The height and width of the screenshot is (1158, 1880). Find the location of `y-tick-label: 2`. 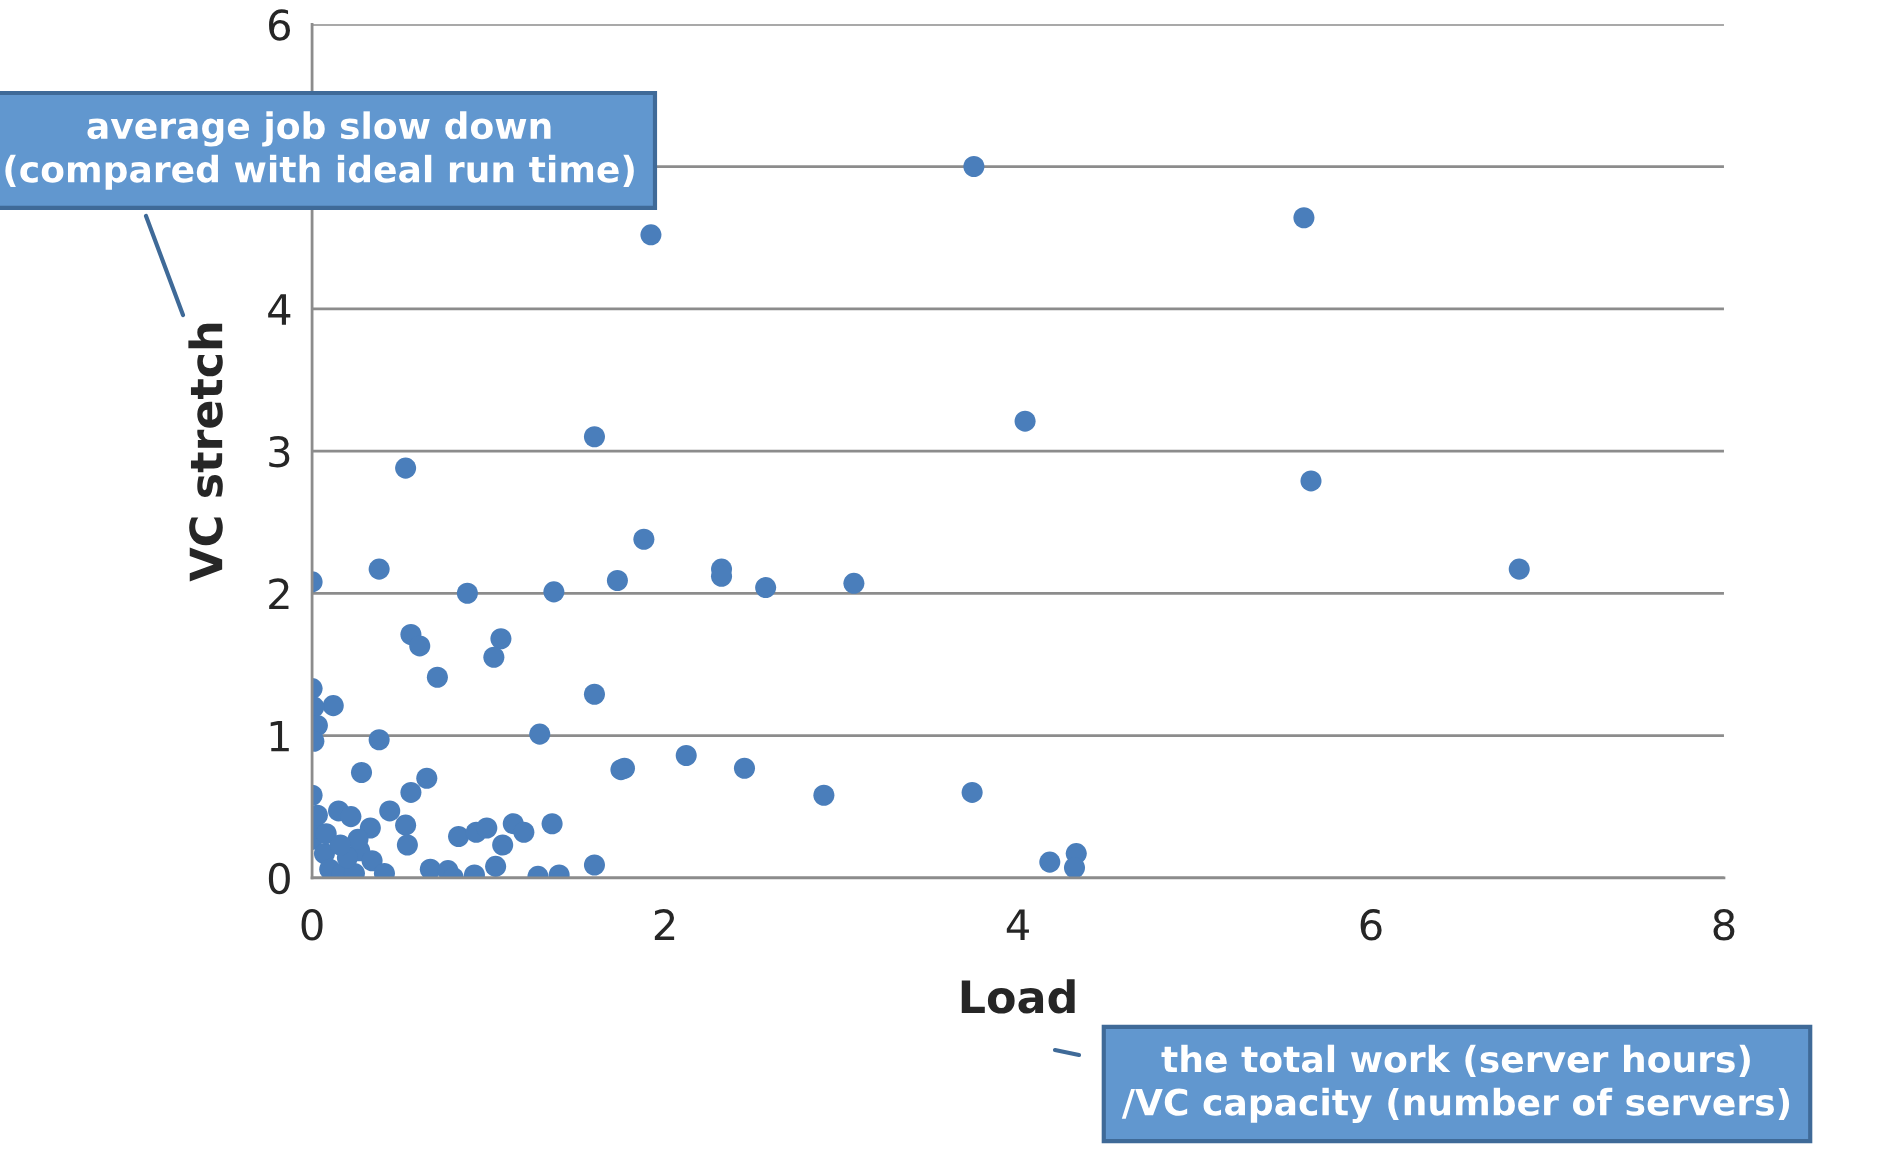

y-tick-label: 2 is located at coordinates (279, 594).